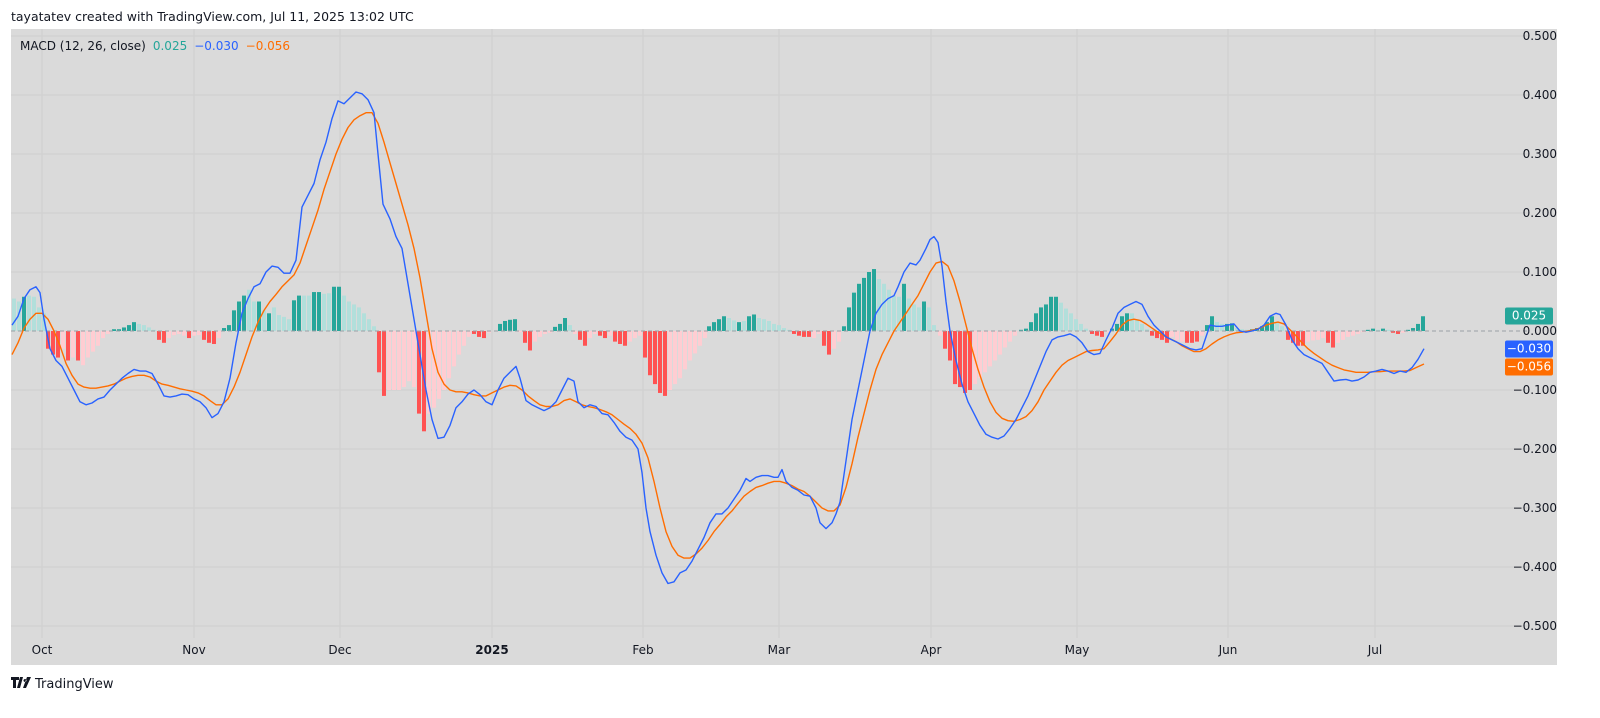 Image resolution: width=1600 pixels, height=718 pixels. What do you see at coordinates (779, 650) in the screenshot?
I see `time-axis-label: Mar` at bounding box center [779, 650].